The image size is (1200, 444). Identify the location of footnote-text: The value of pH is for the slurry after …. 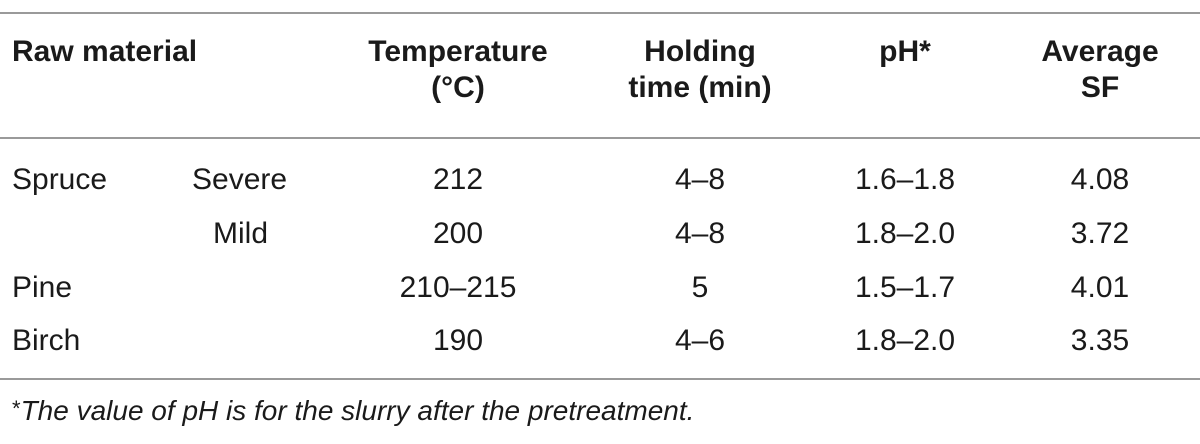
(357, 410).